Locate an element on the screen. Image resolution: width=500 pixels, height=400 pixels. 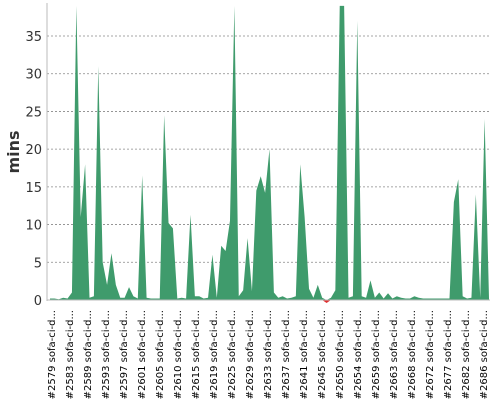
y-tick-label: 20 is located at coordinates (33, 150).